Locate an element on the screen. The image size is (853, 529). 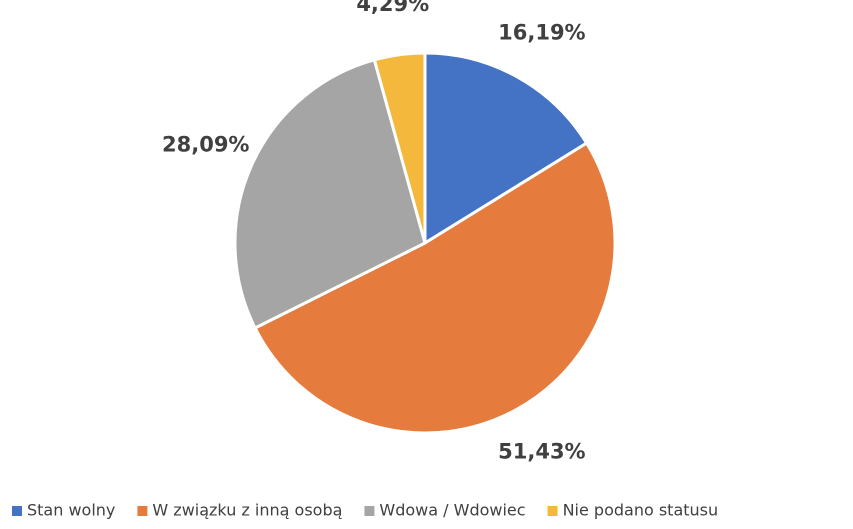
legend-label: W związku z inną osobą is located at coordinates (247, 510).